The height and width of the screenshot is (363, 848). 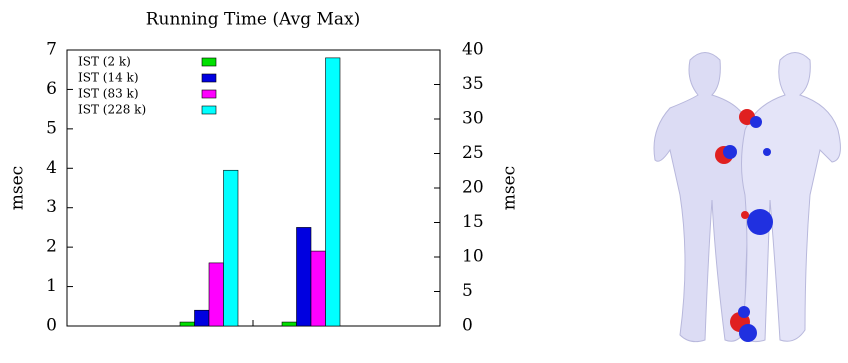 What do you see at coordinates (51, 89) in the screenshot?
I see `y-tick-label: 6` at bounding box center [51, 89].